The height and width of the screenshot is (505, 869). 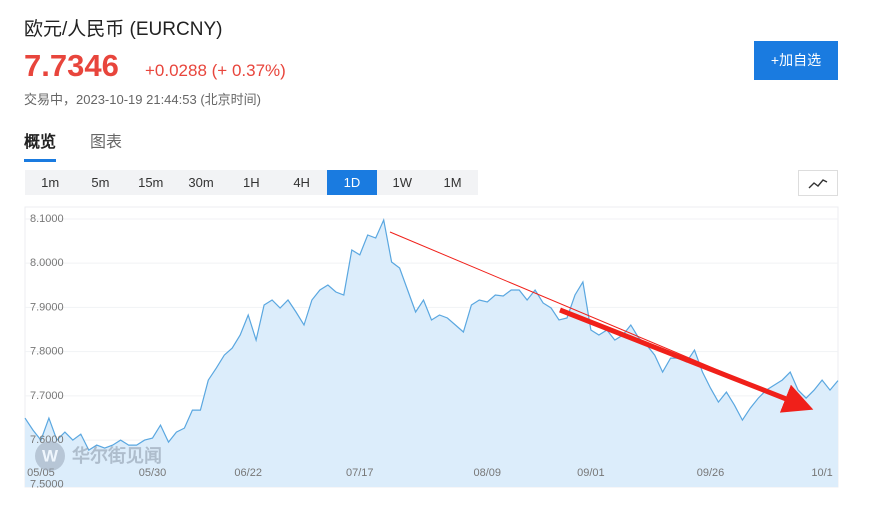 What do you see at coordinates (47, 396) in the screenshot?
I see `y-tick-label: 7.7000` at bounding box center [47, 396].